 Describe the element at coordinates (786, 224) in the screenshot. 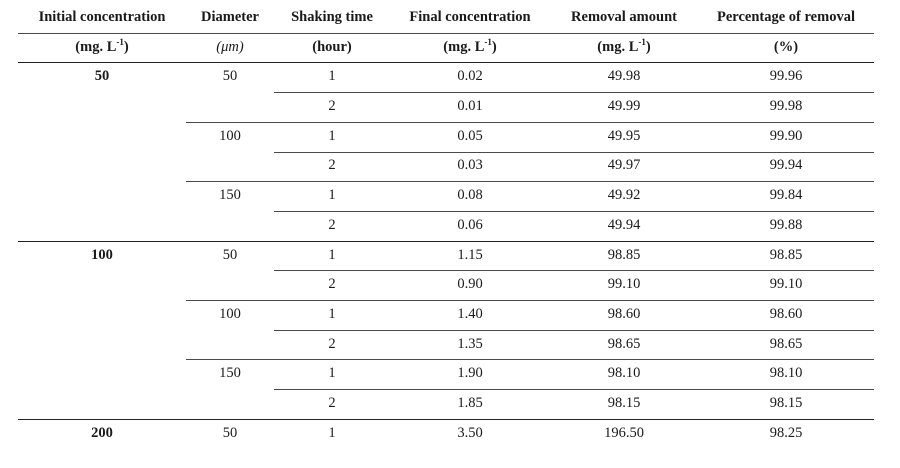

I see `cell-percentage-of-removal: 99.88` at that location.